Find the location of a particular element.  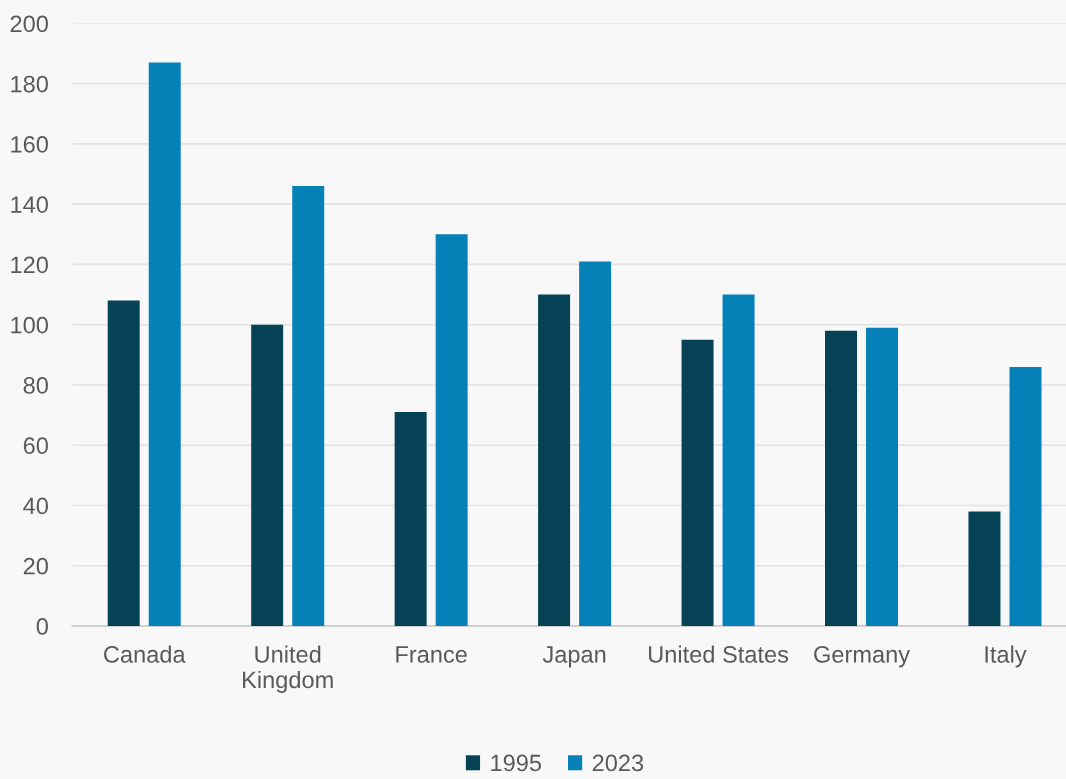

y-tick-label: 100 is located at coordinates (29, 325).